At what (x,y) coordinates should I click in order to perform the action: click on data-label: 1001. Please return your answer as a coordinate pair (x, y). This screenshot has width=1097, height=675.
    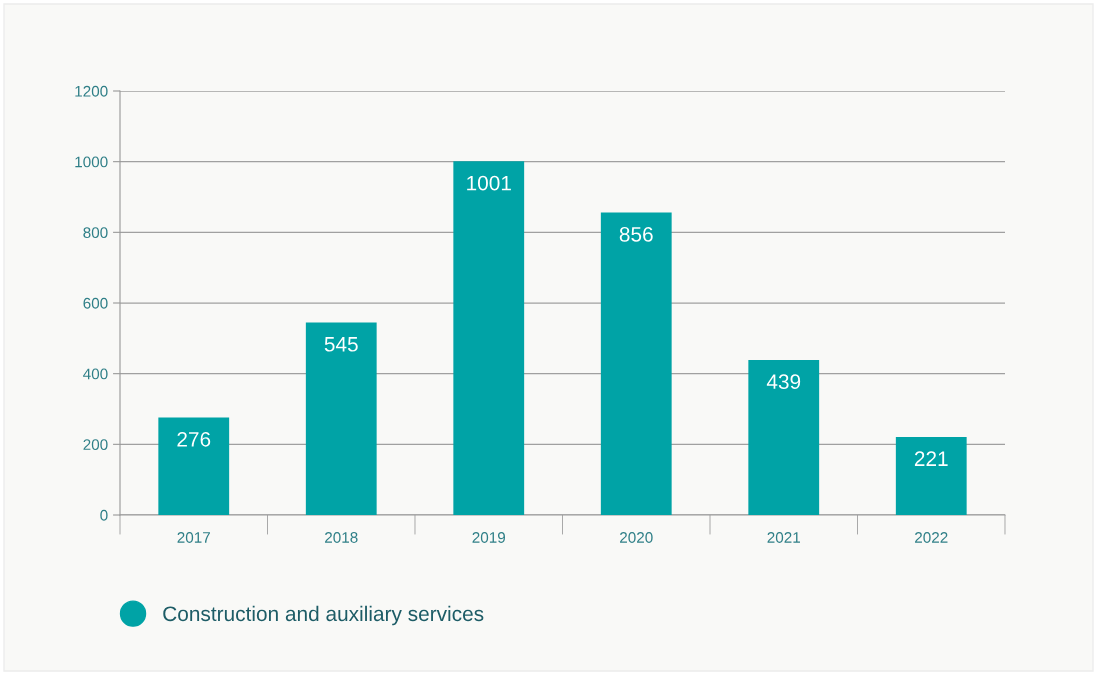
    Looking at the image, I should click on (489, 183).